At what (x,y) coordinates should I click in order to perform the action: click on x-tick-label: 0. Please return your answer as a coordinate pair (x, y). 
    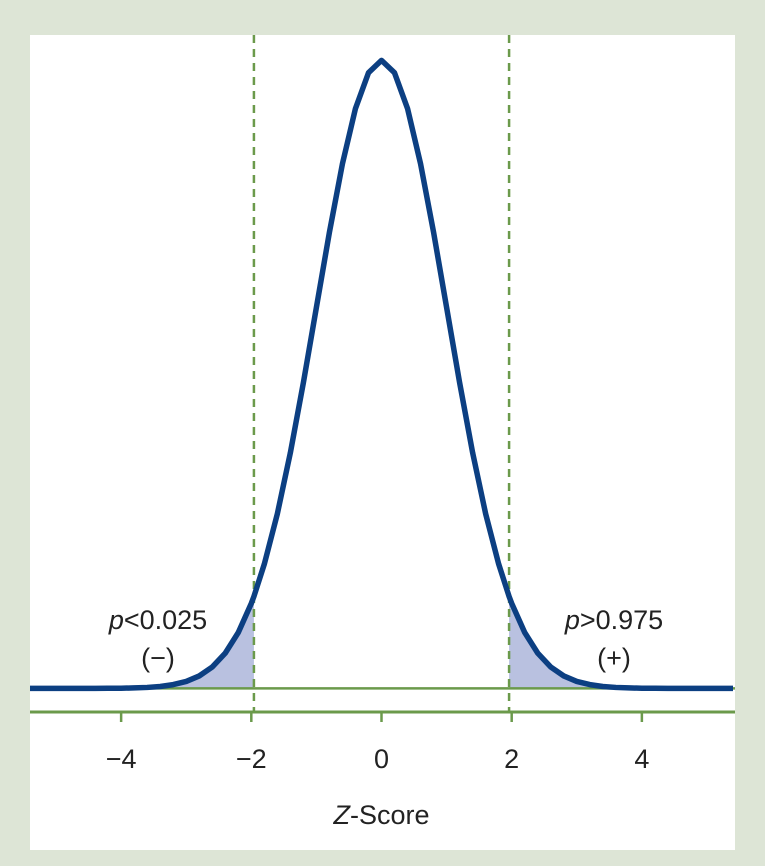
    Looking at the image, I should click on (381, 759).